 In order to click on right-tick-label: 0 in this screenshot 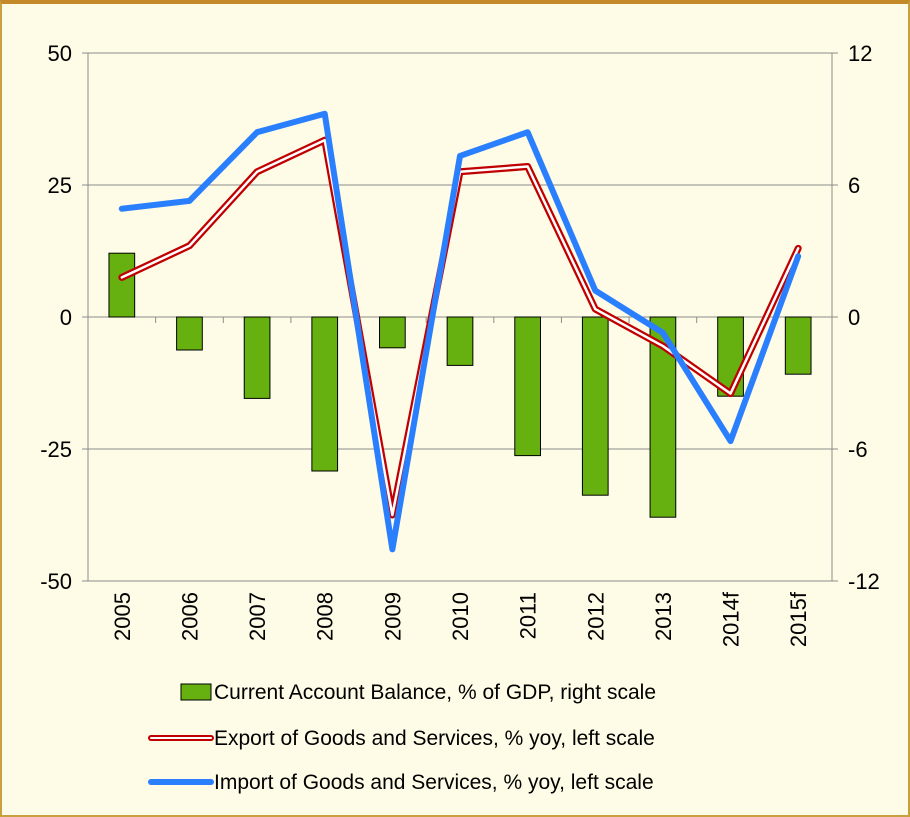, I will do `click(854, 317)`.